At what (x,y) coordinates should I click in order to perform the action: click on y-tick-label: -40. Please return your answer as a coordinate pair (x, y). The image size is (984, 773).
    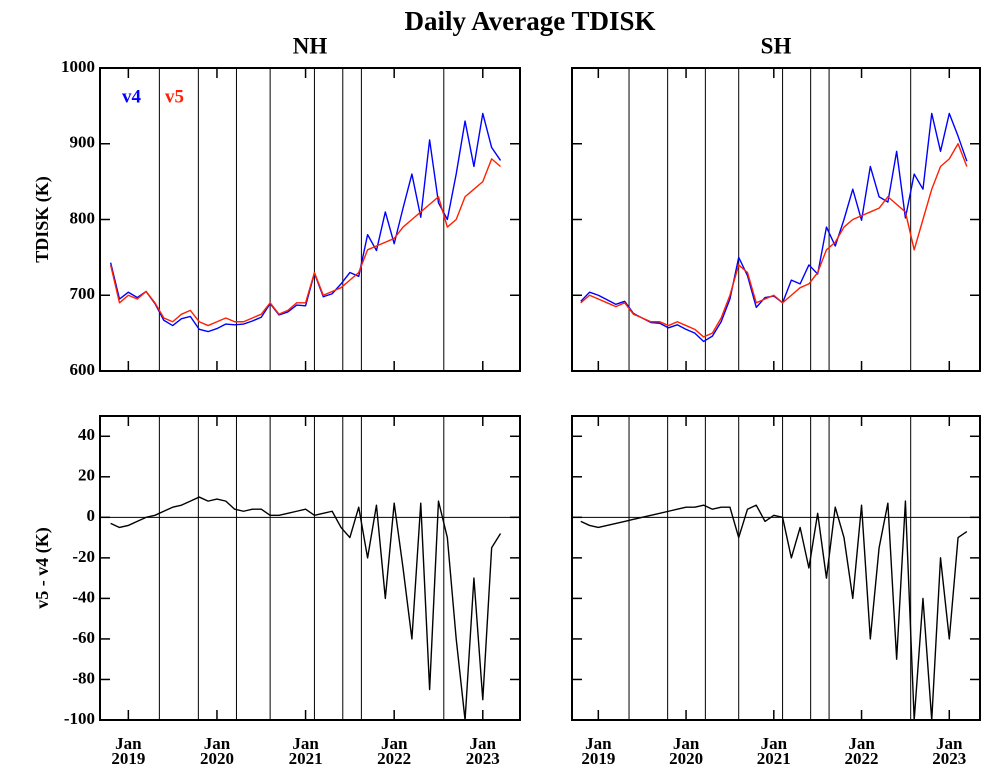
    Looking at the image, I should click on (83, 596).